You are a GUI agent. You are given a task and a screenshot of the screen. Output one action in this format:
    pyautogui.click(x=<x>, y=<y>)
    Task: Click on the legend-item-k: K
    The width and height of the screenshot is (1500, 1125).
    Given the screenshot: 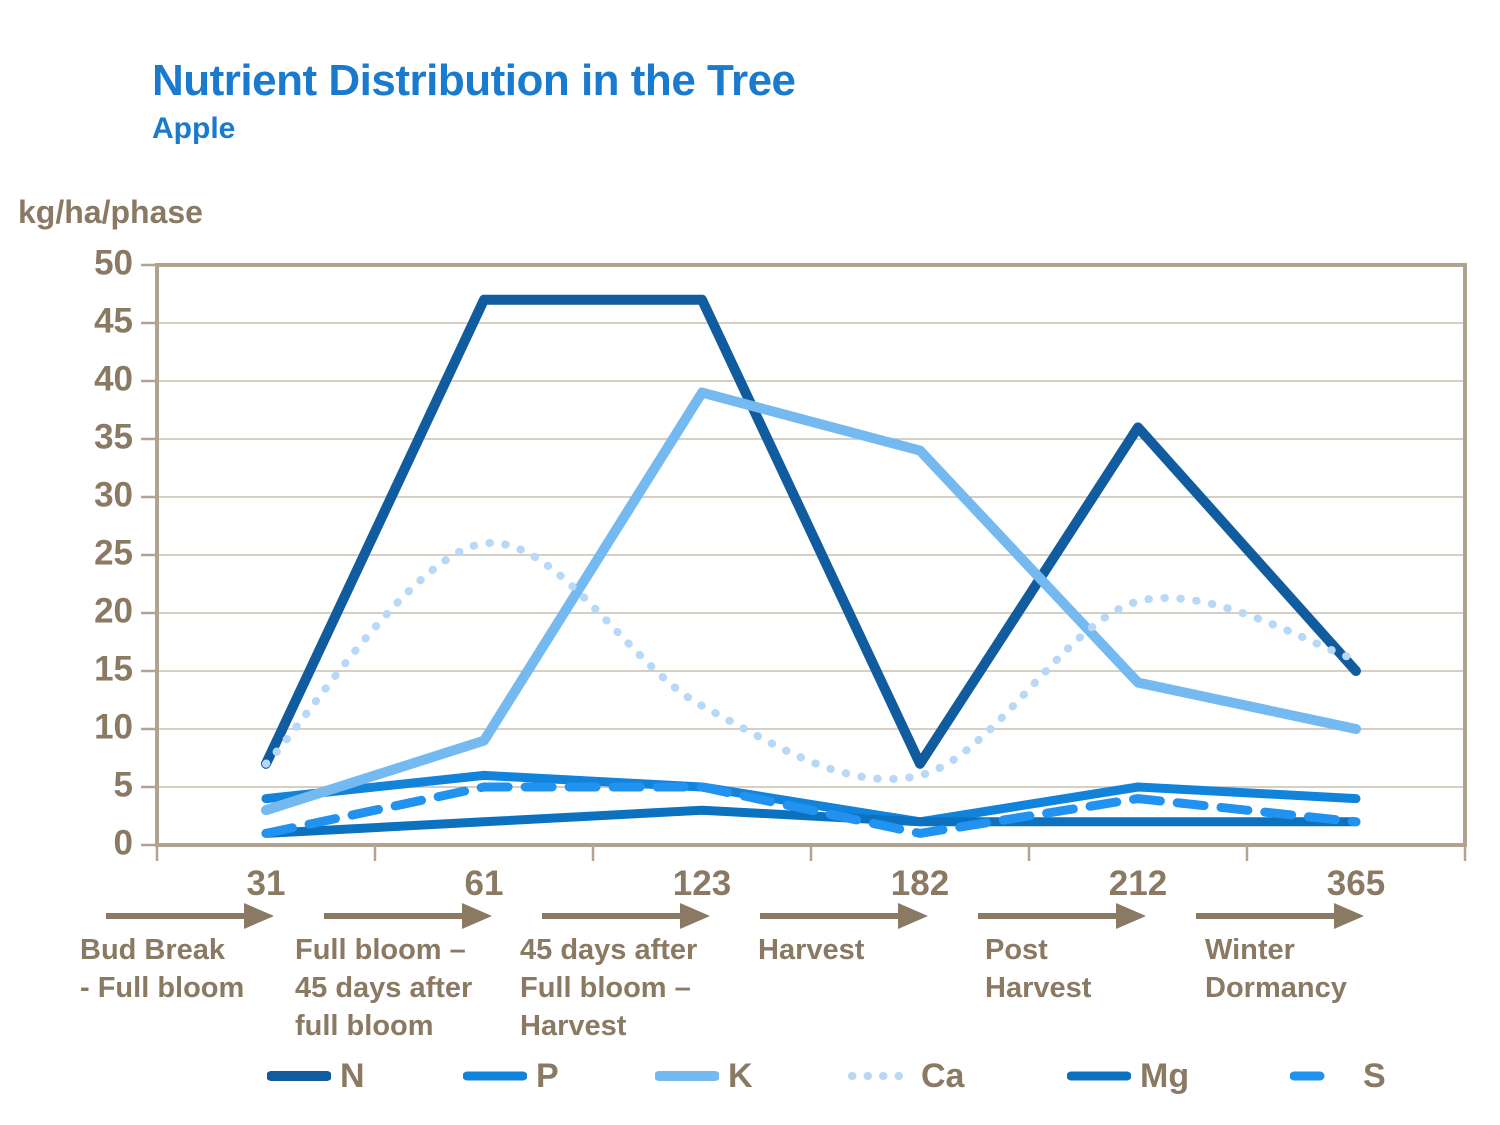 What is the action you would take?
    pyautogui.click(x=704, y=1076)
    